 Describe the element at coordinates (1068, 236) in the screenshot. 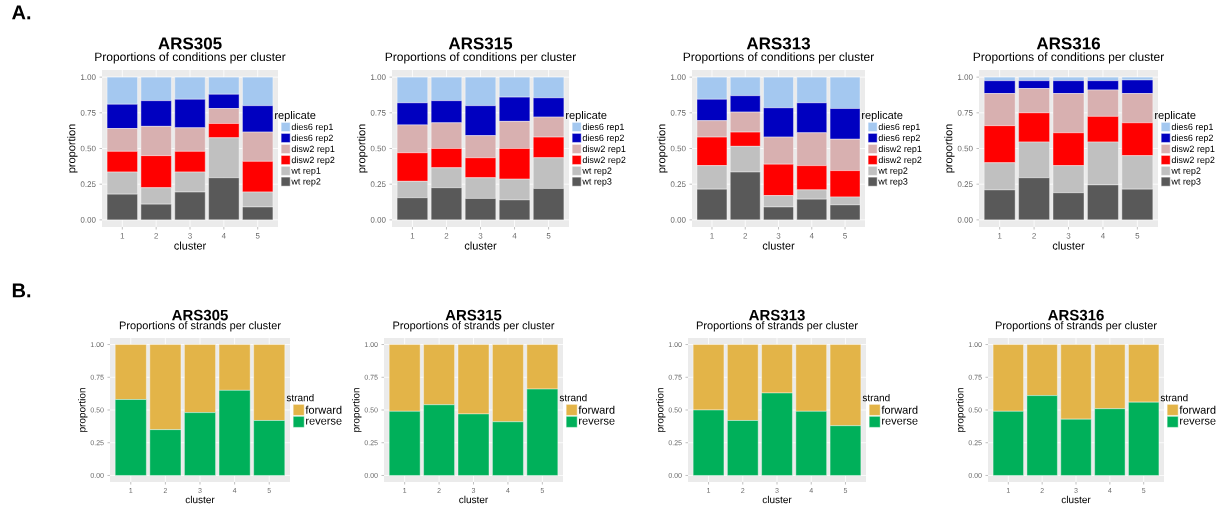

I see `x-tick-label: 3` at that location.